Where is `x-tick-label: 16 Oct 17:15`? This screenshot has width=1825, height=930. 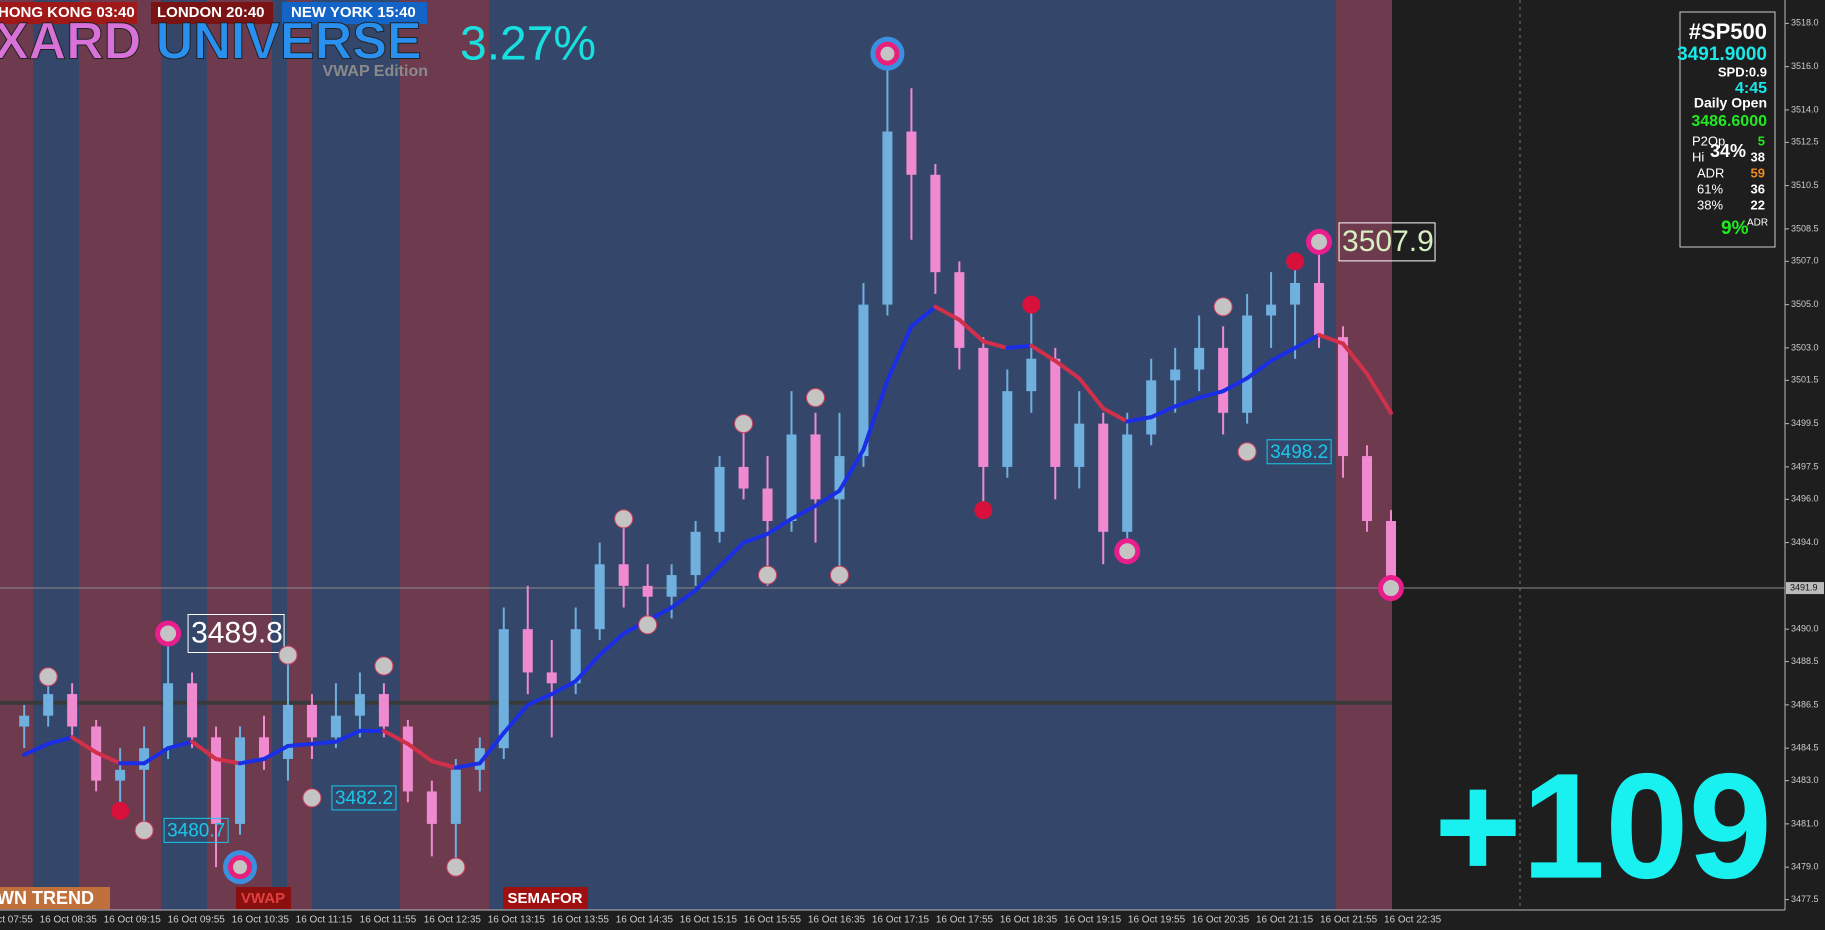
x-tick-label: 16 Oct 17:15 is located at coordinates (901, 920).